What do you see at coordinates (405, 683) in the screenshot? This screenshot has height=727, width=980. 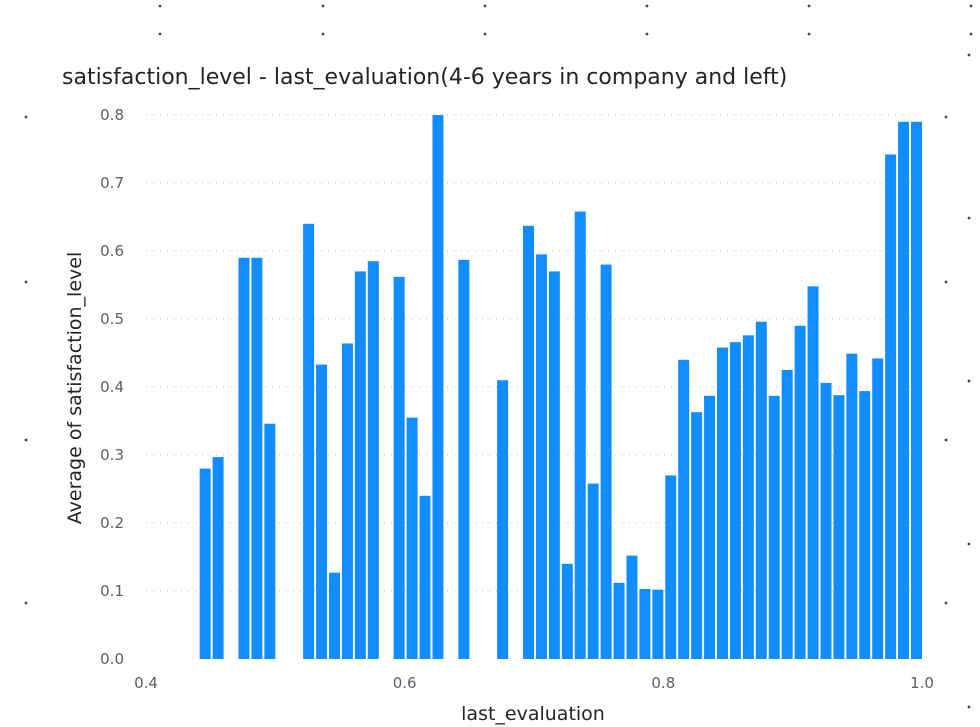 I see `x-tick-label: 0.6` at bounding box center [405, 683].